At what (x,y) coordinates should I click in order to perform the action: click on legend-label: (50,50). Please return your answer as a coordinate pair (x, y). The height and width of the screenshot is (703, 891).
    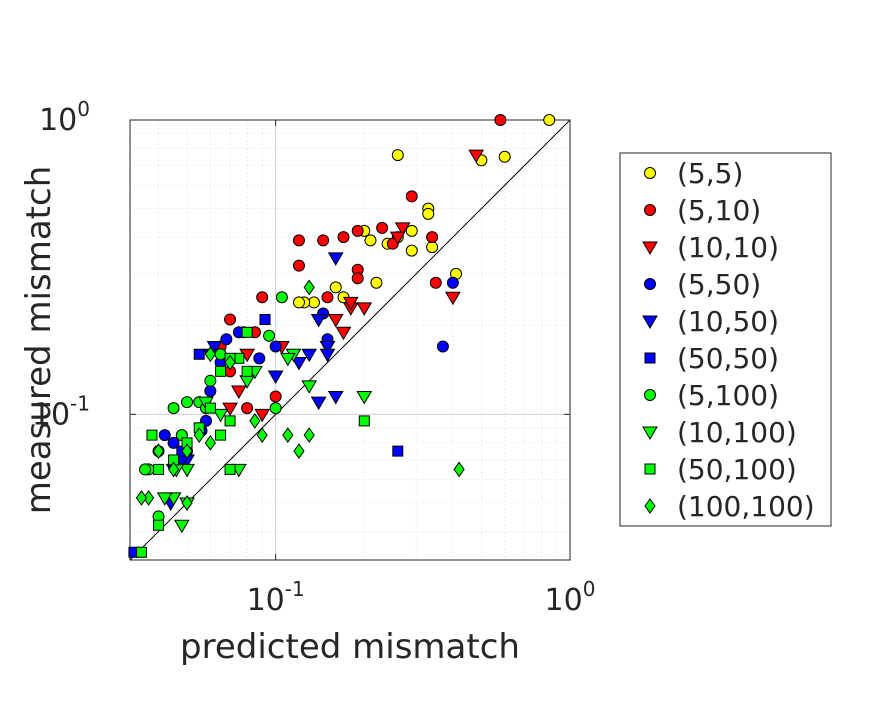
    Looking at the image, I should click on (728, 358).